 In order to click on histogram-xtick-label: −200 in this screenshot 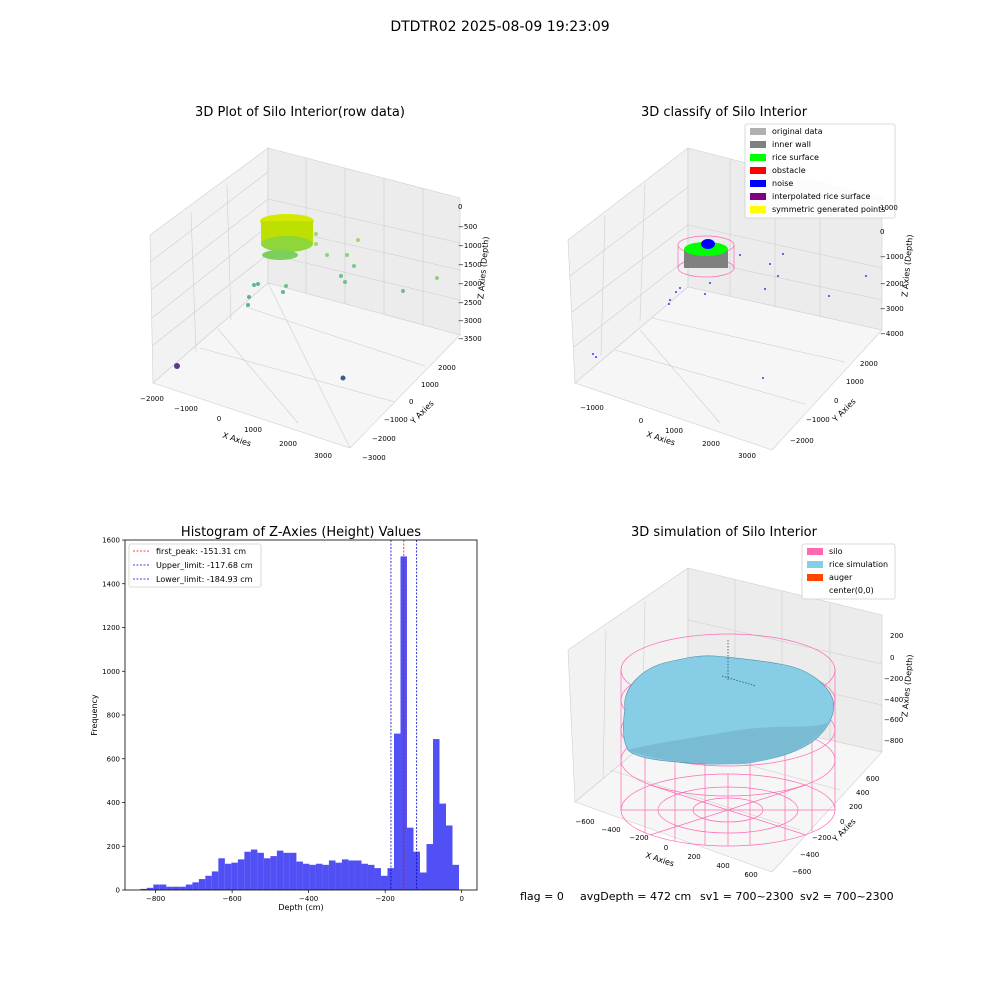, I will do `click(385, 899)`.